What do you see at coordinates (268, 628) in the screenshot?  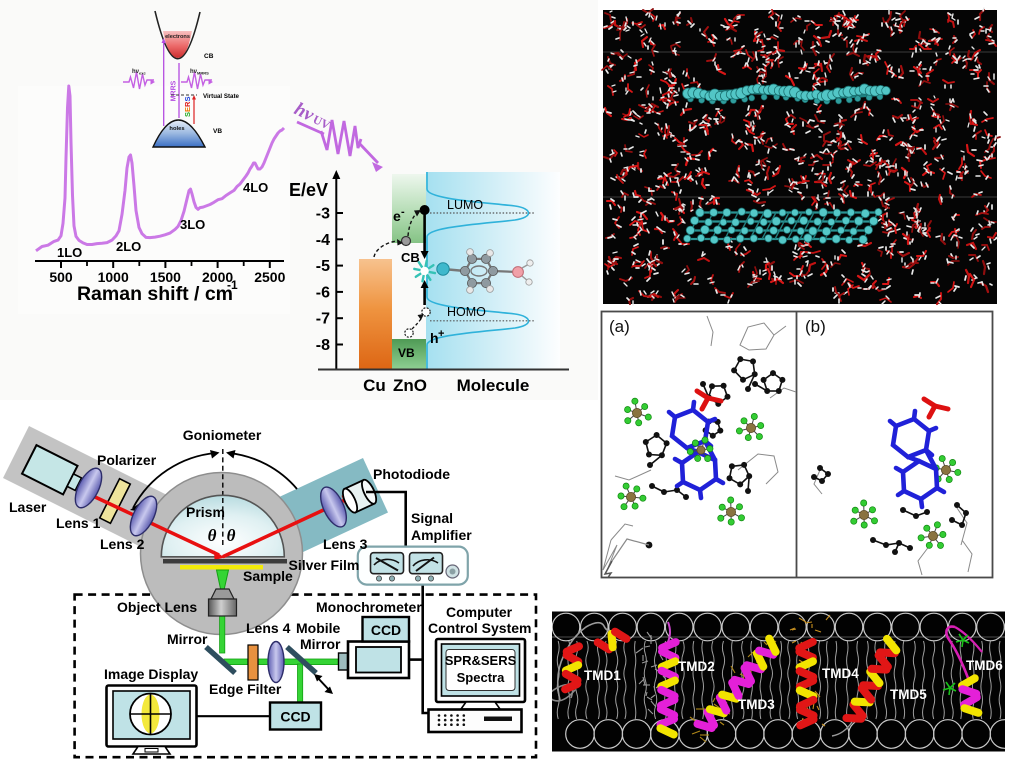 I see `svg-text: Lens 4` at bounding box center [268, 628].